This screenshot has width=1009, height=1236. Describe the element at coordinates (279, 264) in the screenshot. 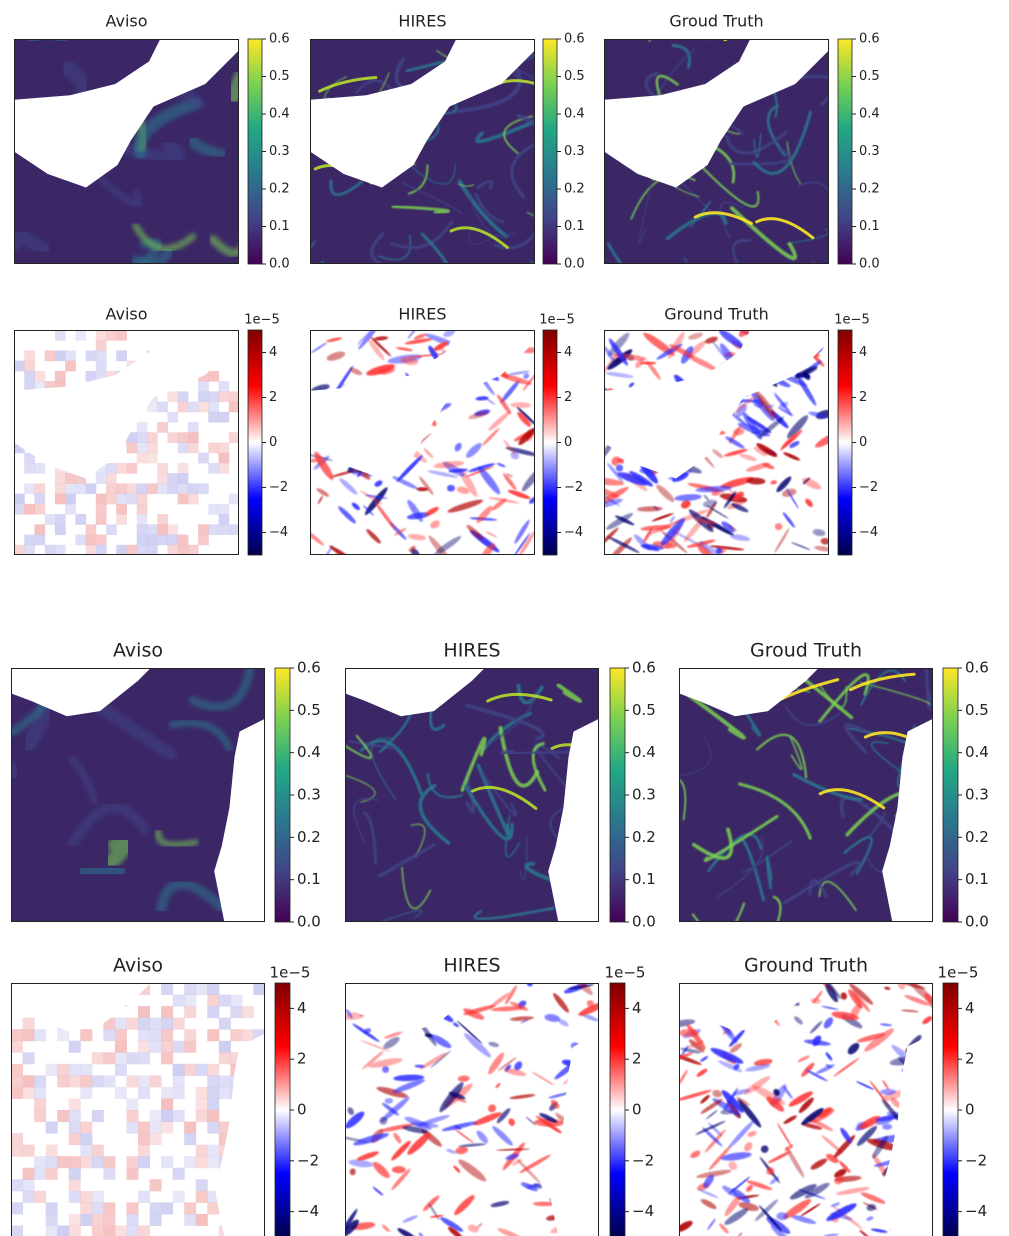

I see `colorbar-tick-label: 0.0` at that location.